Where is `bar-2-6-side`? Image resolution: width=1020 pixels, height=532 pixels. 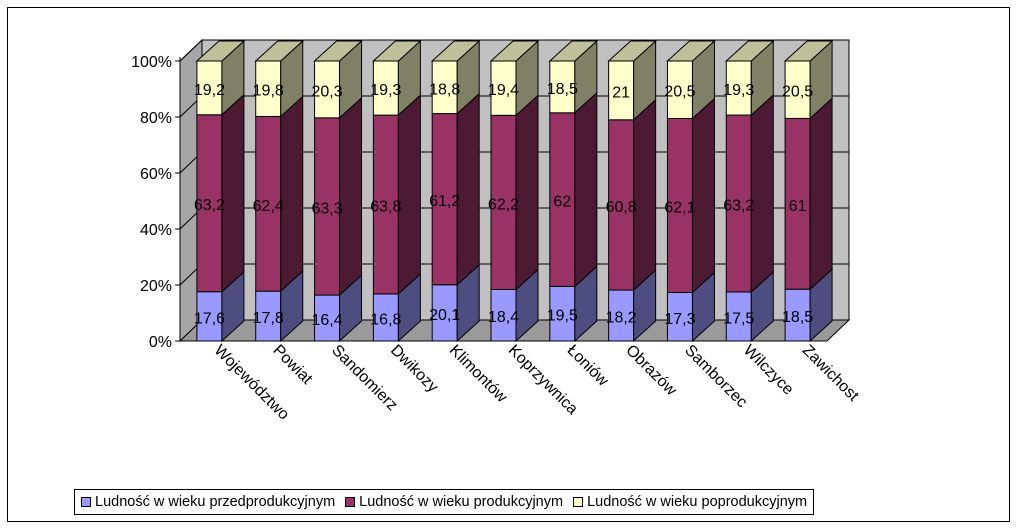 bar-2-6-side is located at coordinates (527, 192).